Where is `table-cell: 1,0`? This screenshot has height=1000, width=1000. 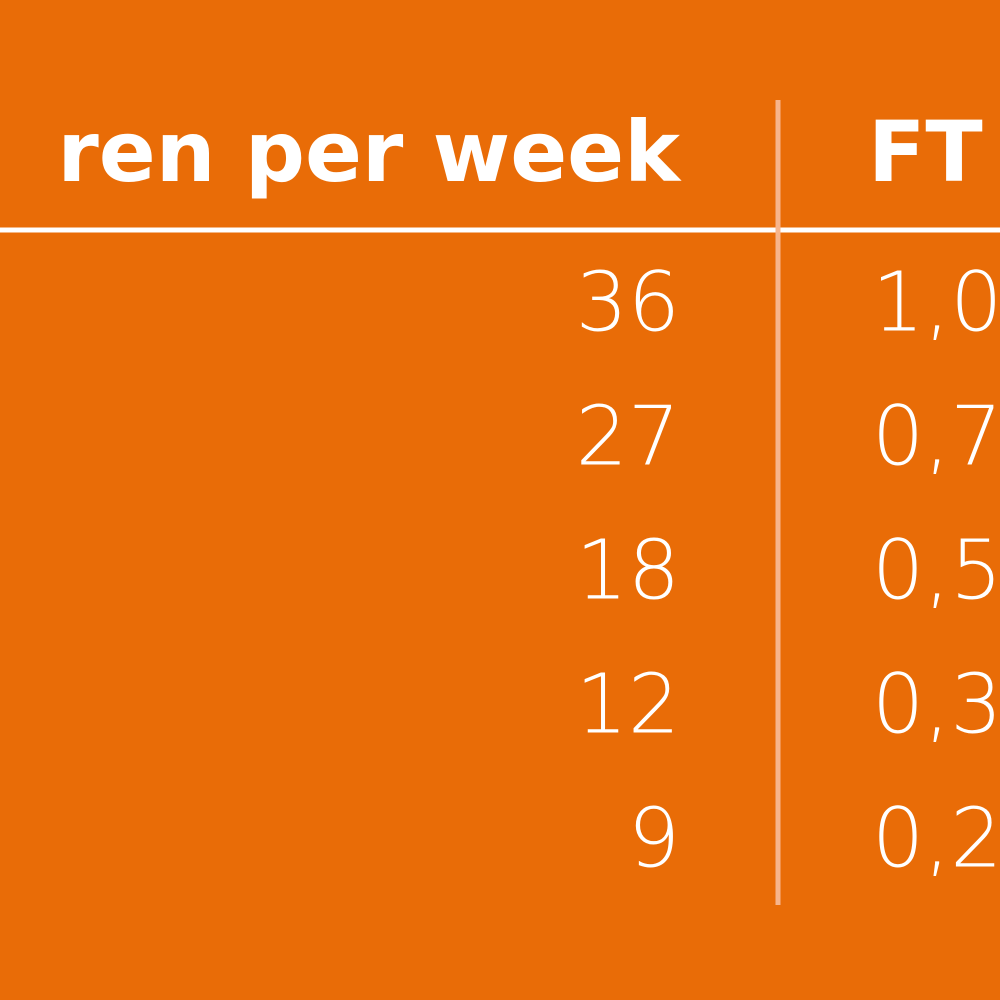
table-cell: 1,0 is located at coordinates (936, 303).